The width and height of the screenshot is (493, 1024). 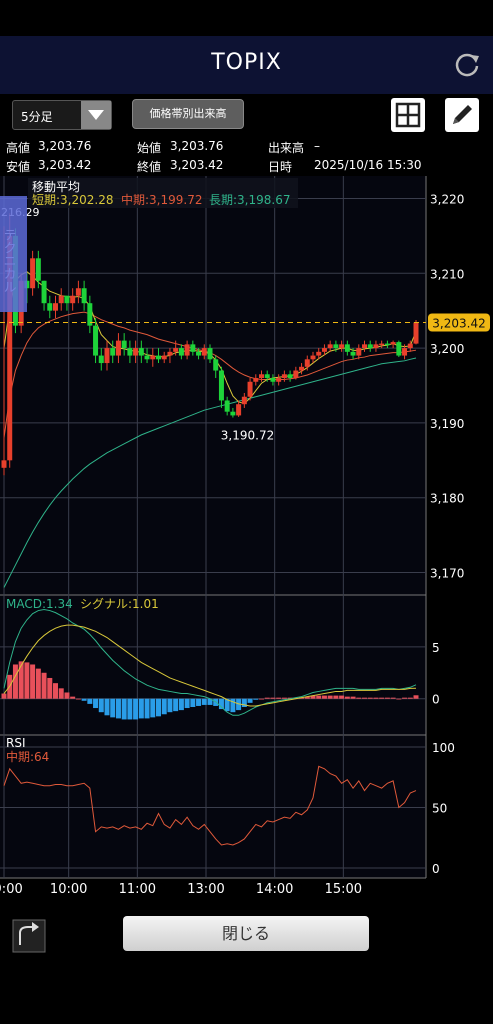 I want to click on x-tick-label: 11:00, so click(x=137, y=889).